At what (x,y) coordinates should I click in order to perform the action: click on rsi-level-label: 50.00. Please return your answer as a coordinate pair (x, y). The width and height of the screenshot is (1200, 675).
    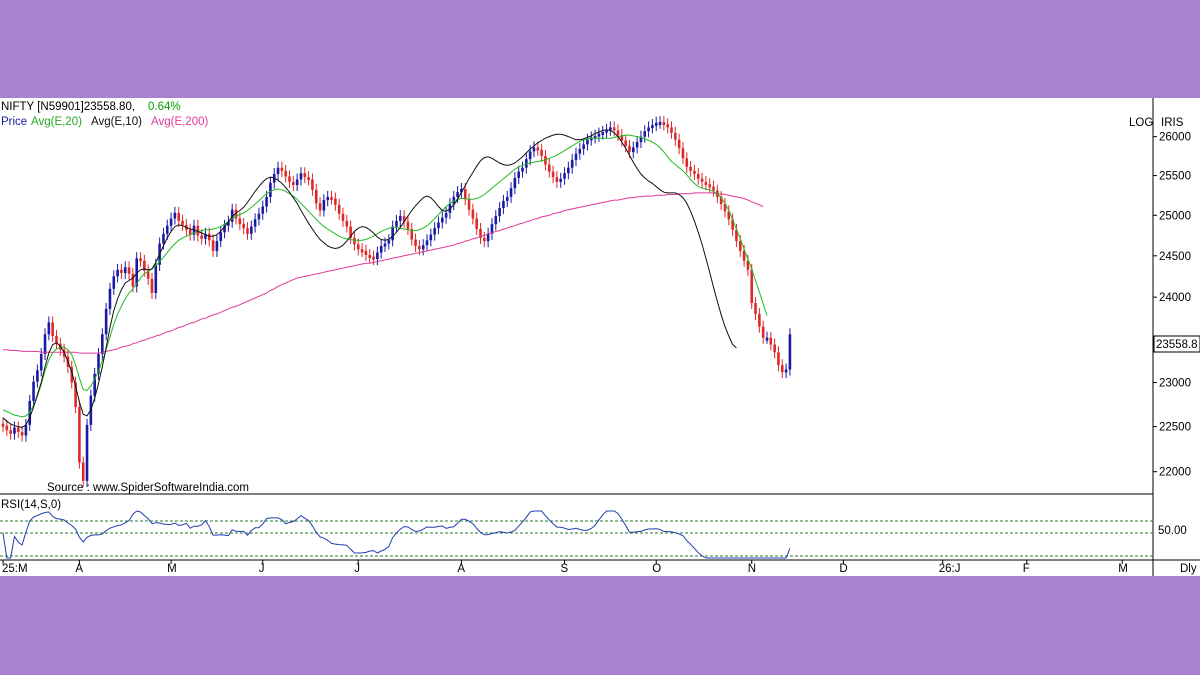
    Looking at the image, I should click on (1172, 531).